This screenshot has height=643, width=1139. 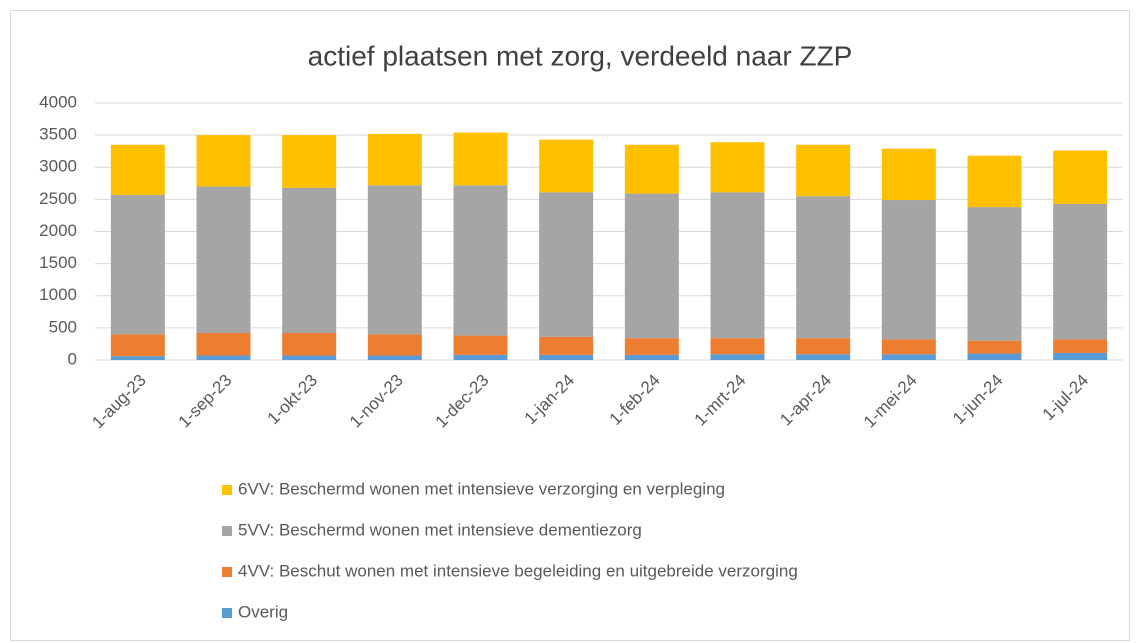 I want to click on legend-label: Overig, so click(x=263, y=611).